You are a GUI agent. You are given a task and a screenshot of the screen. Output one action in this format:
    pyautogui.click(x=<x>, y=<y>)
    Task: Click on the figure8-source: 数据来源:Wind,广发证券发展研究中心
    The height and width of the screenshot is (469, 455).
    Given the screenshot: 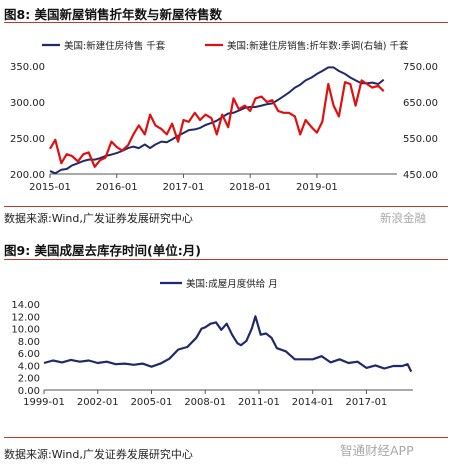 What is the action you would take?
    pyautogui.click(x=98, y=218)
    